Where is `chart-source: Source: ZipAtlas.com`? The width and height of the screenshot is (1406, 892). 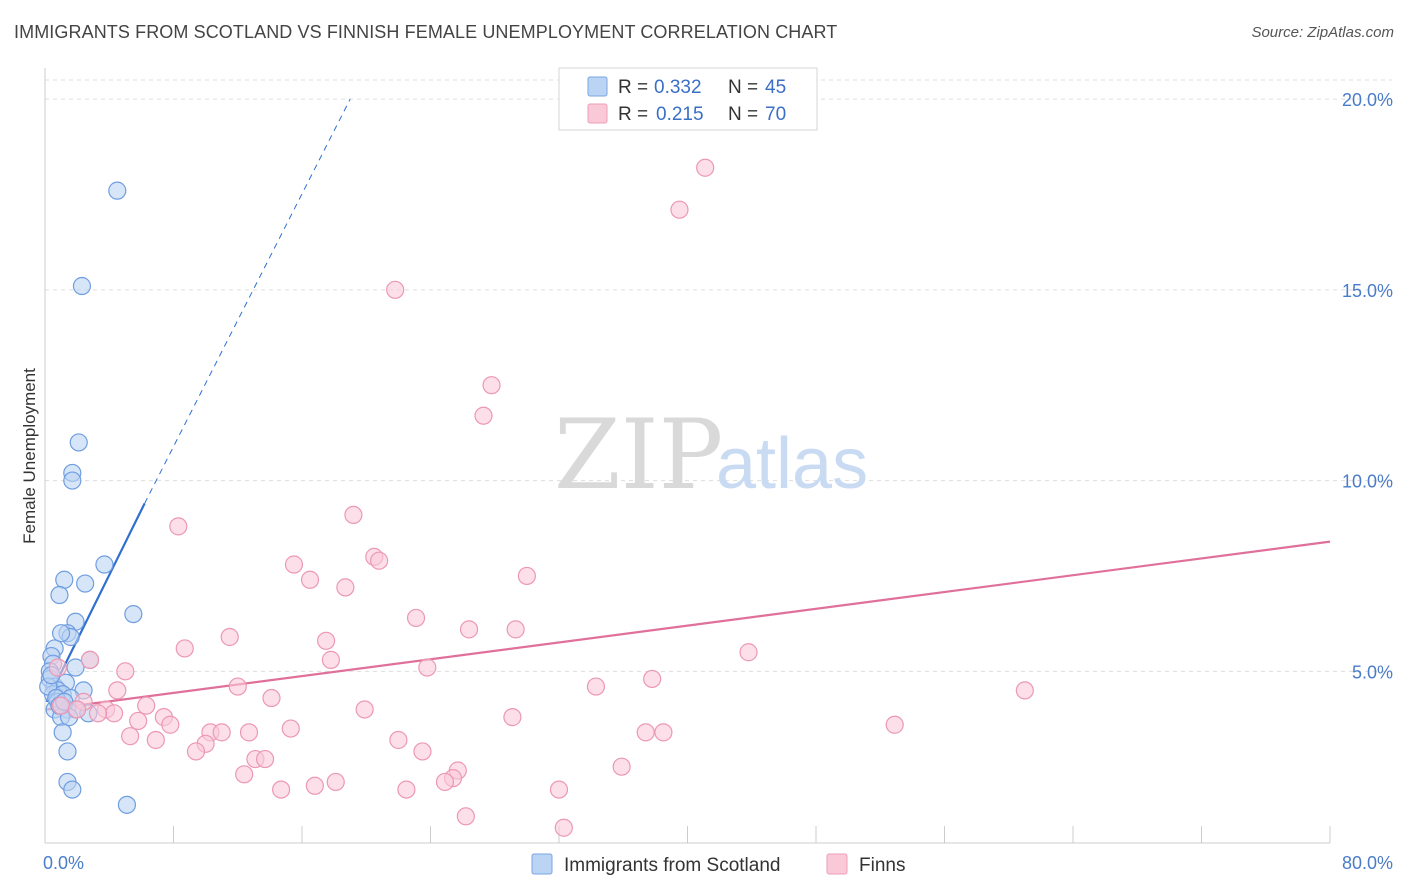
chart-source: Source: ZipAtlas.com is located at coordinates (1322, 32).